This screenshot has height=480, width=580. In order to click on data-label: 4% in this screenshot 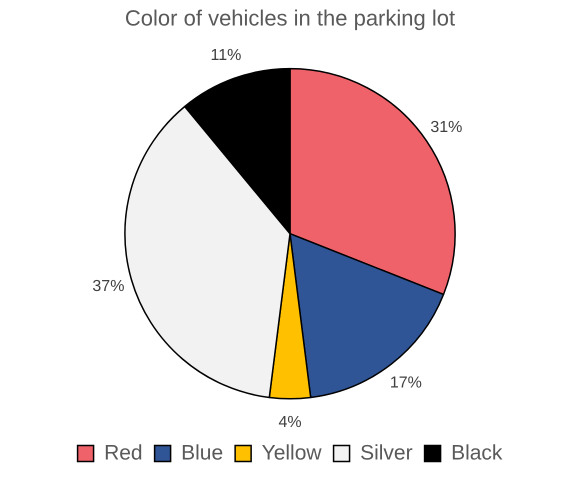, I will do `click(290, 423)`.